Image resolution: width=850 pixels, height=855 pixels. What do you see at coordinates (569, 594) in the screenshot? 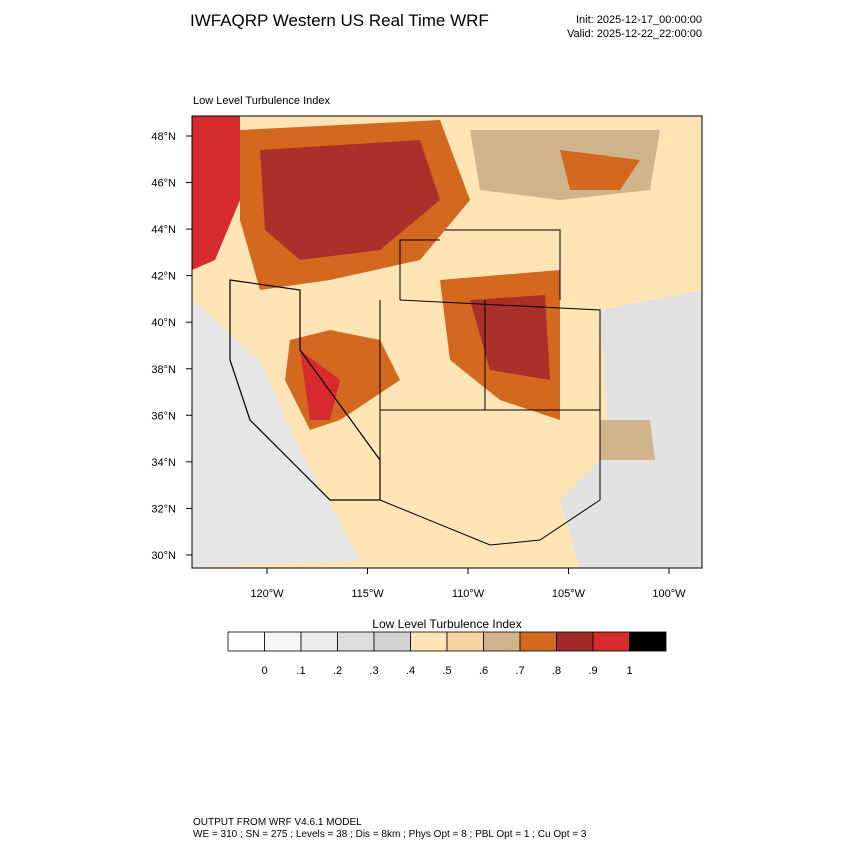
I see `lon-label: 105°W` at bounding box center [569, 594].